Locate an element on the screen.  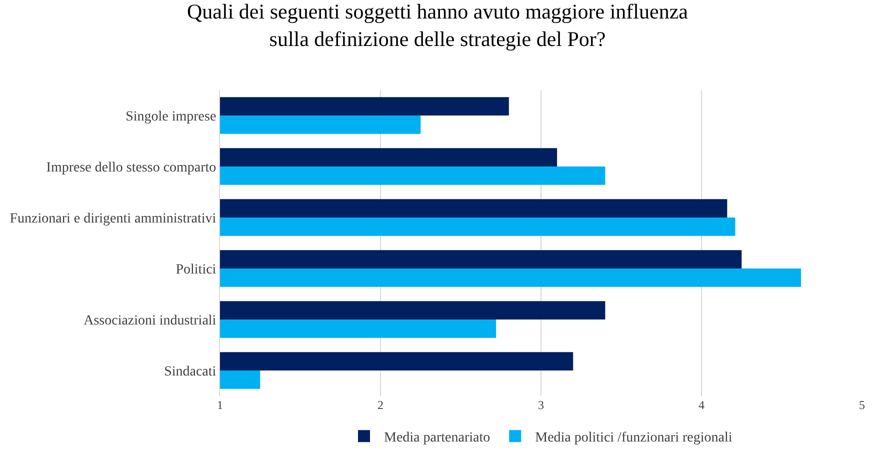
x-tick-label: 2 is located at coordinates (381, 405).